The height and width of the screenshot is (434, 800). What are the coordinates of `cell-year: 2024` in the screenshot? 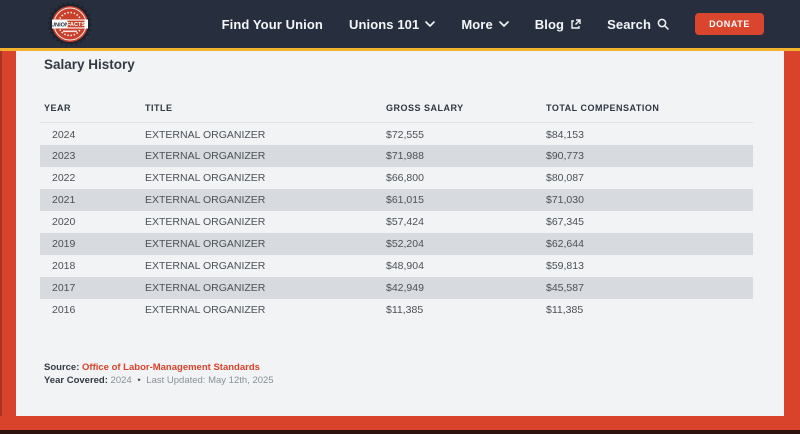 It's located at (64, 134).